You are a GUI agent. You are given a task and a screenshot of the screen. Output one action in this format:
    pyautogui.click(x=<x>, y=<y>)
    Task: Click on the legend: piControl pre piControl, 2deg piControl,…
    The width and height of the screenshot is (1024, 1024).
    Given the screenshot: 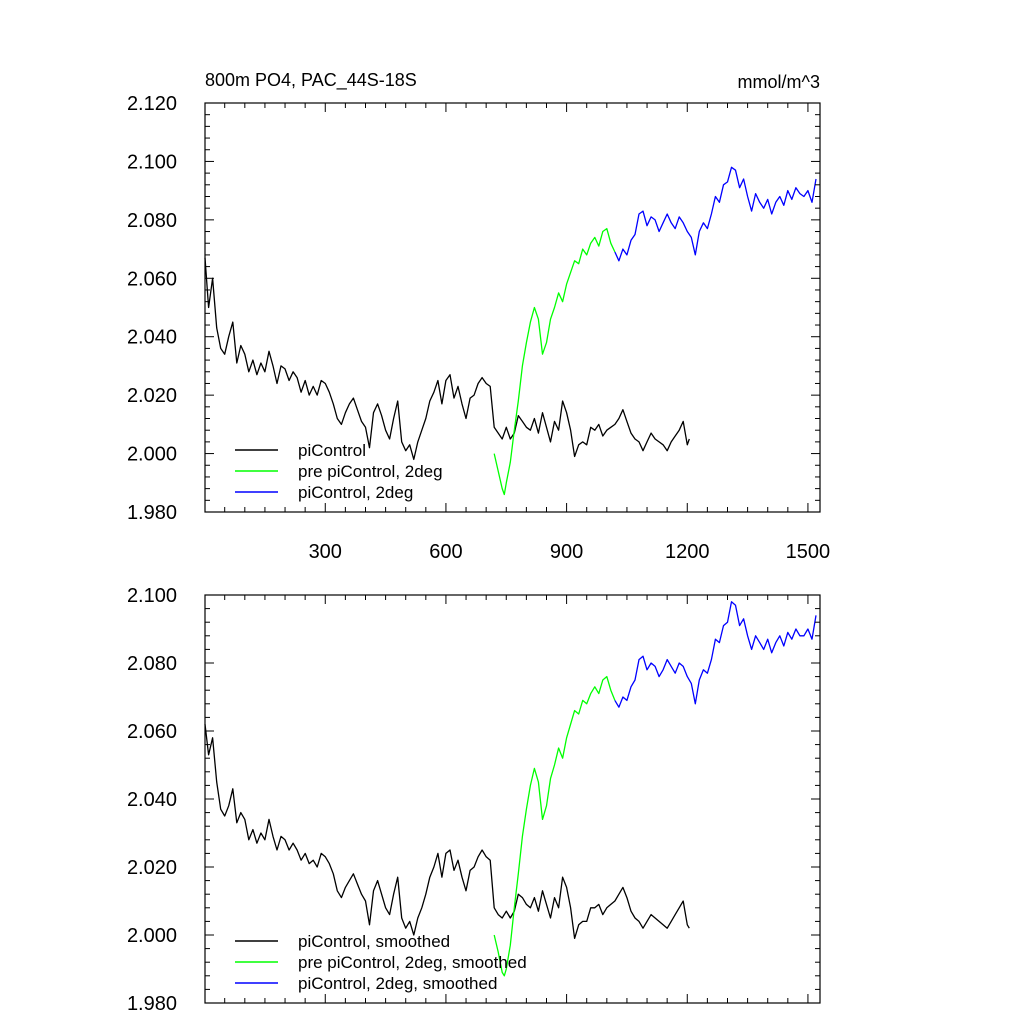 What is the action you would take?
    pyautogui.click(x=339, y=471)
    